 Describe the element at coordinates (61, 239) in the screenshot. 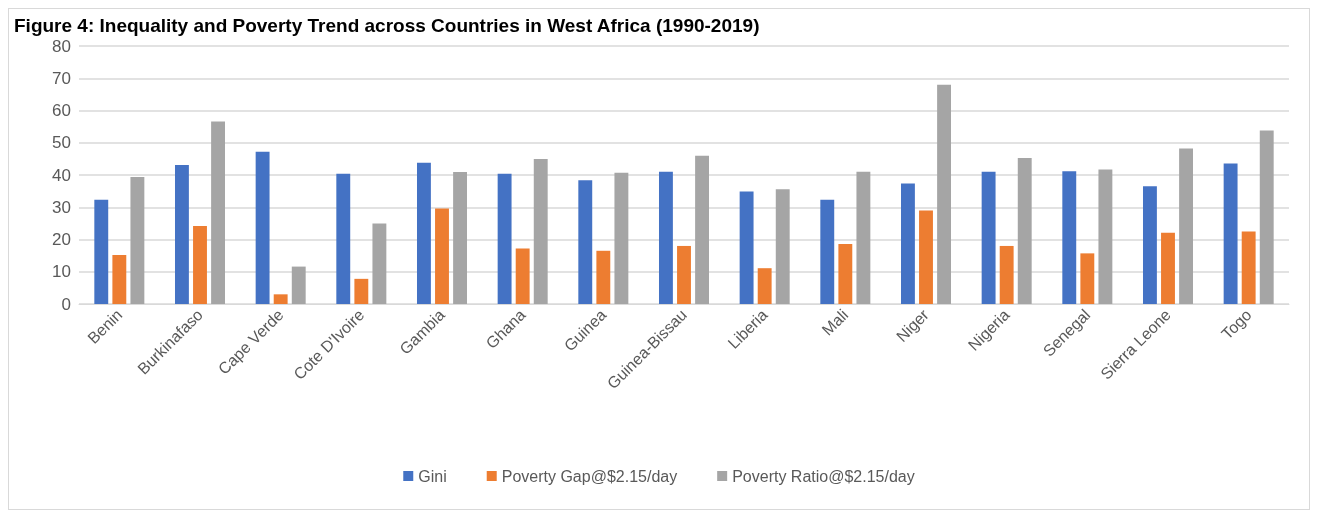

I see `y-tick-label: 20` at that location.